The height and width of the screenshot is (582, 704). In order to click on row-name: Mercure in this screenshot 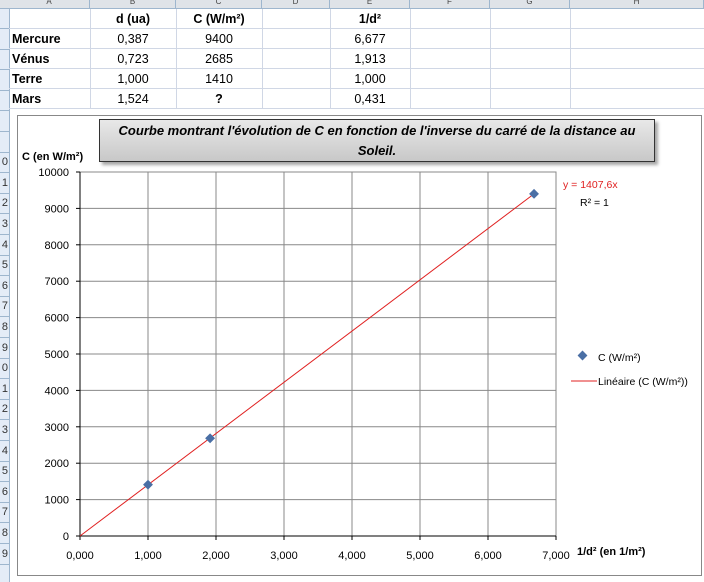, I will do `click(36, 39)`.